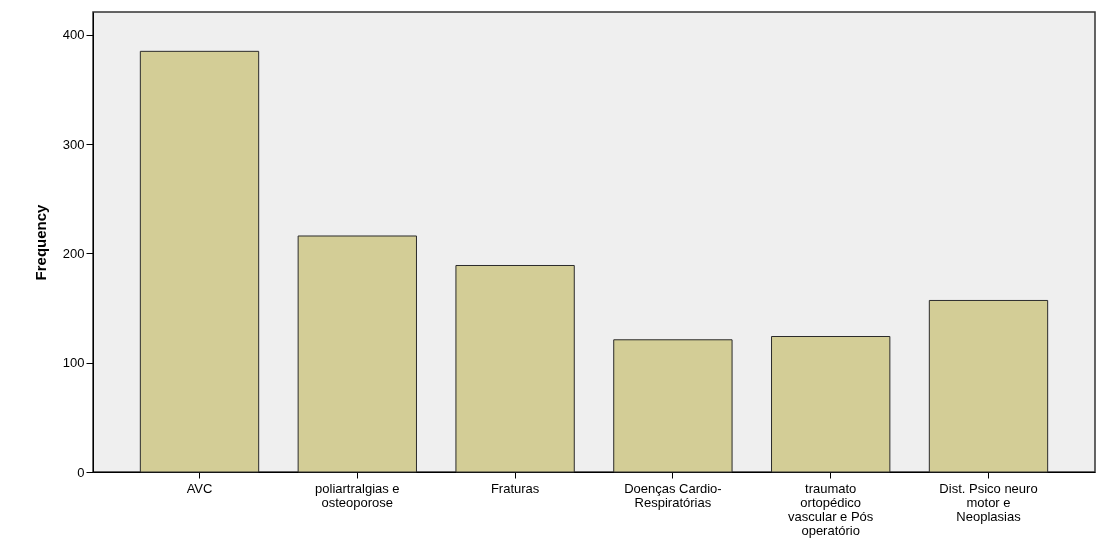 The image size is (1103, 549). What do you see at coordinates (673, 495) in the screenshot?
I see `x-tick-label: Doenças Cardio-Respiratórias` at bounding box center [673, 495].